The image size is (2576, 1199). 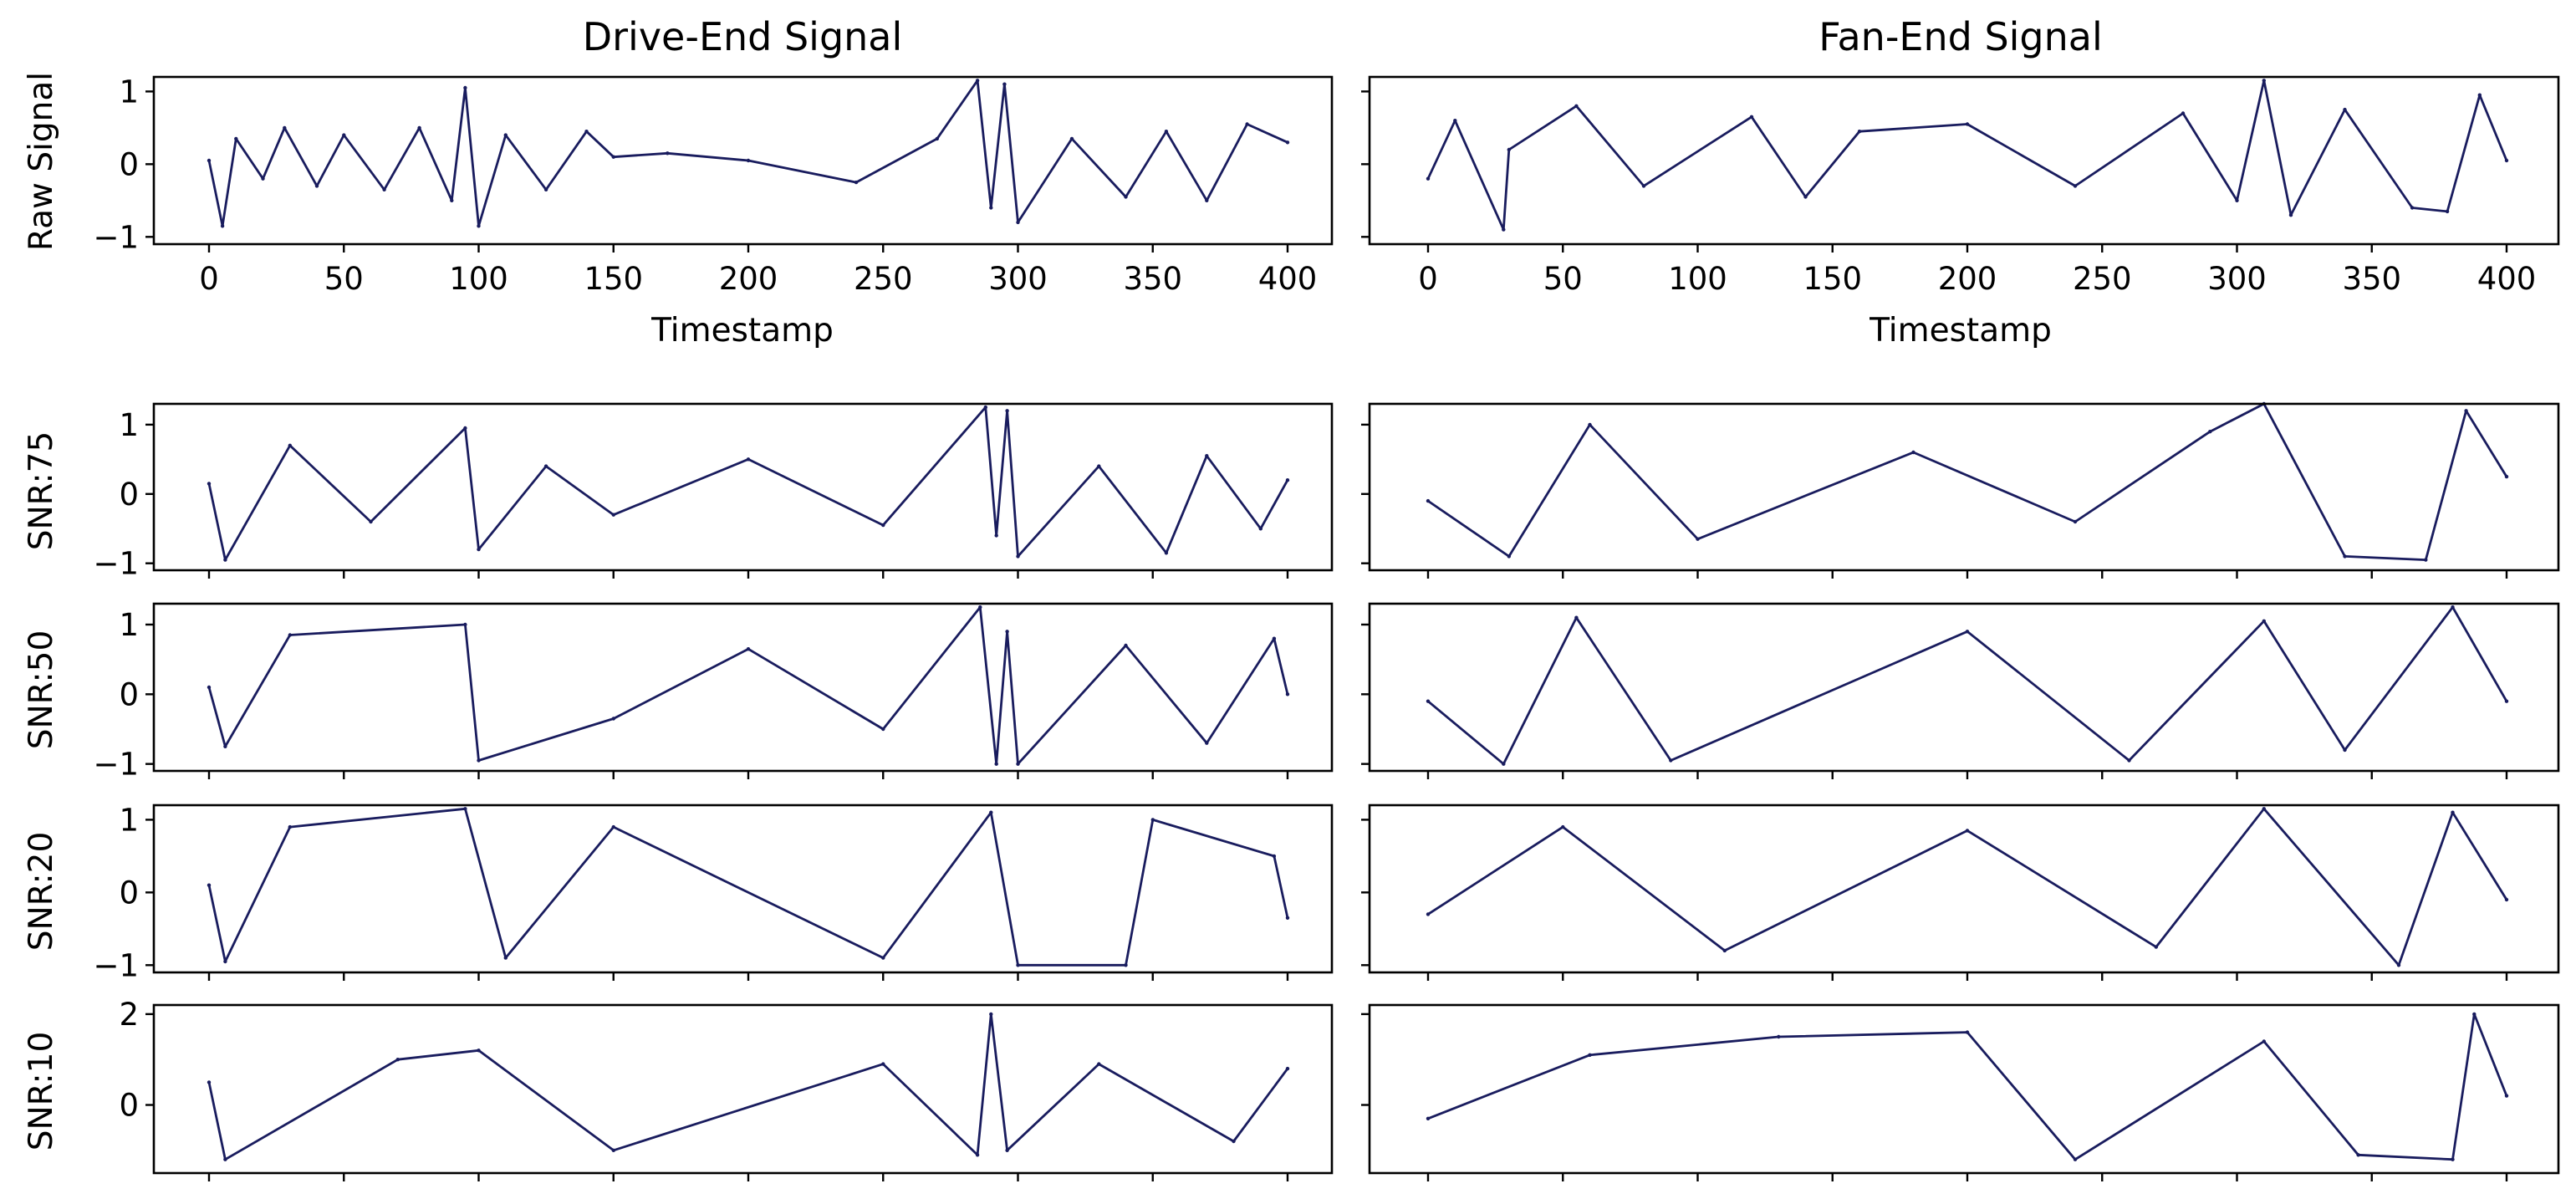 I want to click on series-line-raw-signal-drive-end-signal, so click(x=748, y=153).